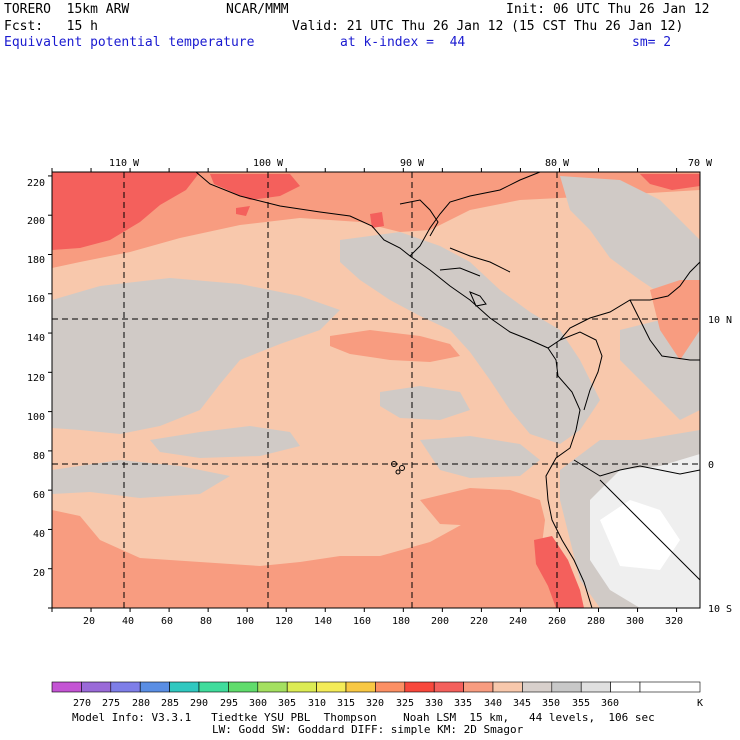 This screenshot has height=740, width=740. What do you see at coordinates (124, 163) in the screenshot?
I see `lon-label-110w: 110 W` at bounding box center [124, 163].